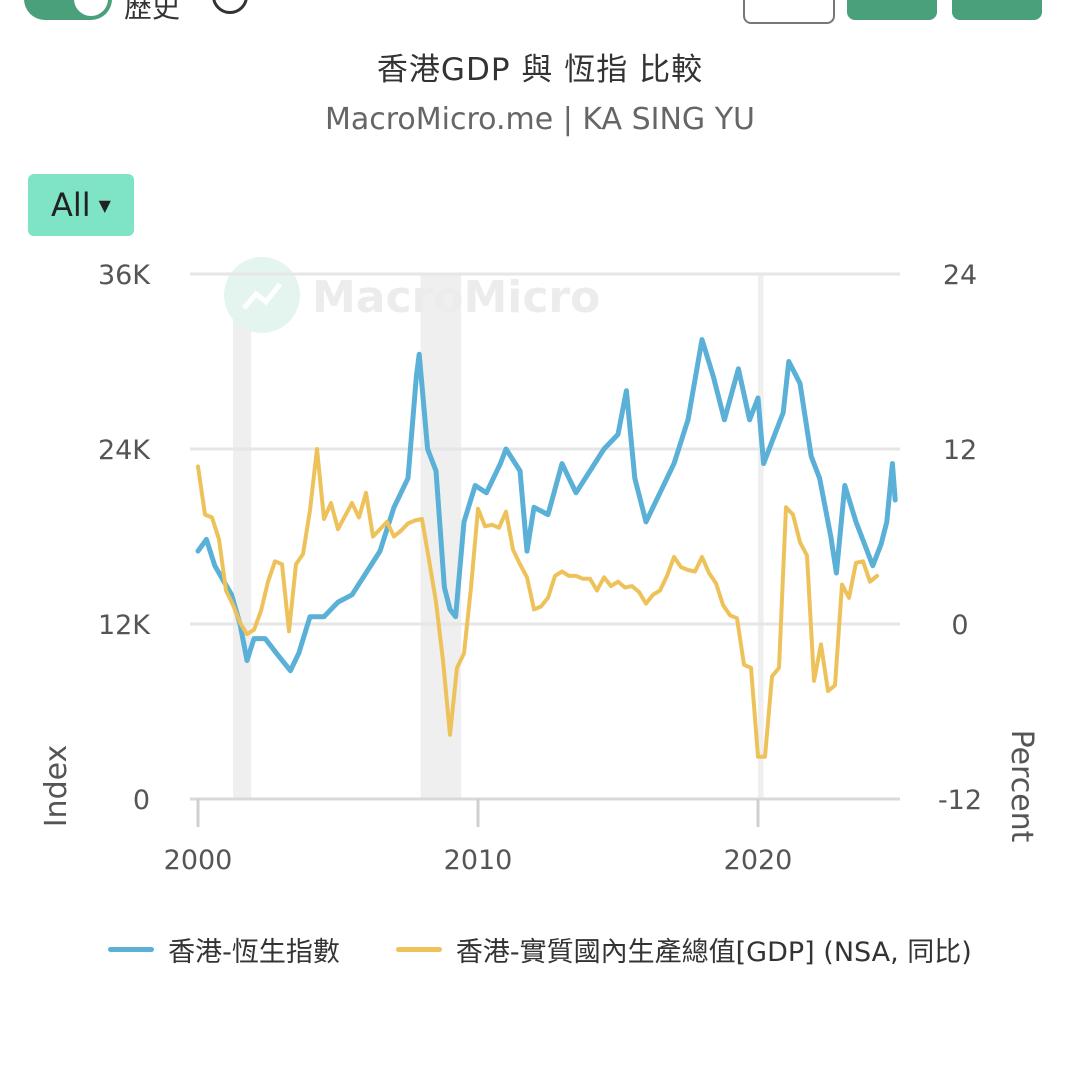 The height and width of the screenshot is (1085, 1080). What do you see at coordinates (789, 12) in the screenshot?
I see `toolbar-button-outline` at bounding box center [789, 12].